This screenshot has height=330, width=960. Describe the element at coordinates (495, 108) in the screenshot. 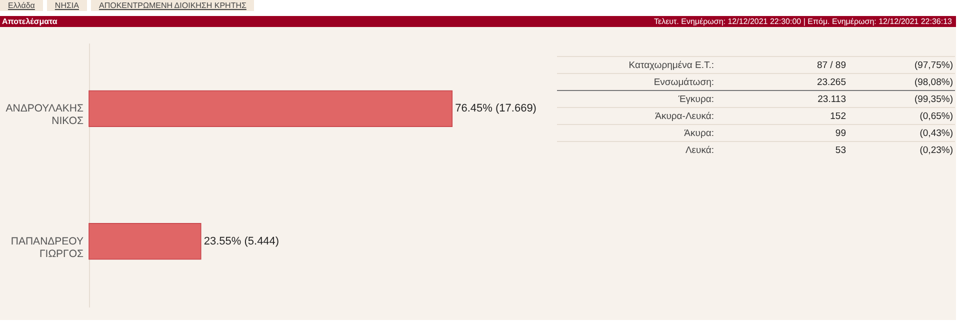

I see `data-label: 76.45% (17.669)` at that location.